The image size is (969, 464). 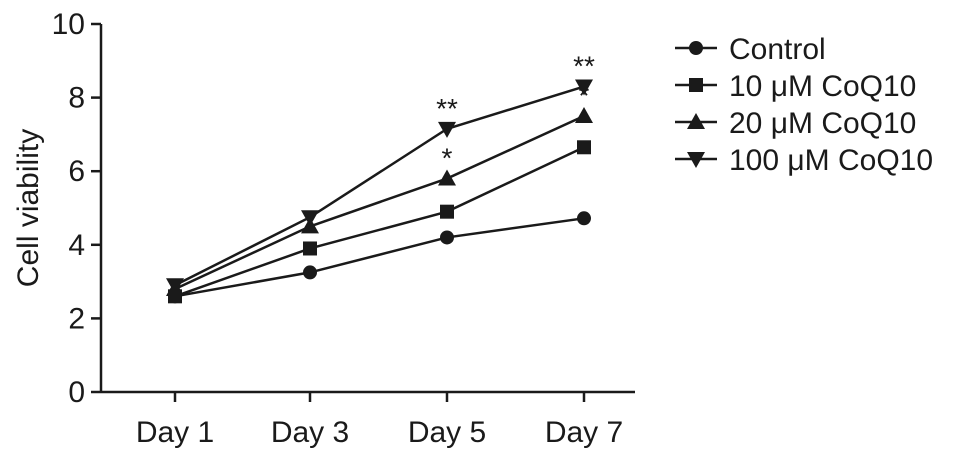 I want to click on legend-item: 10 μM CoQ10, so click(x=795, y=86).